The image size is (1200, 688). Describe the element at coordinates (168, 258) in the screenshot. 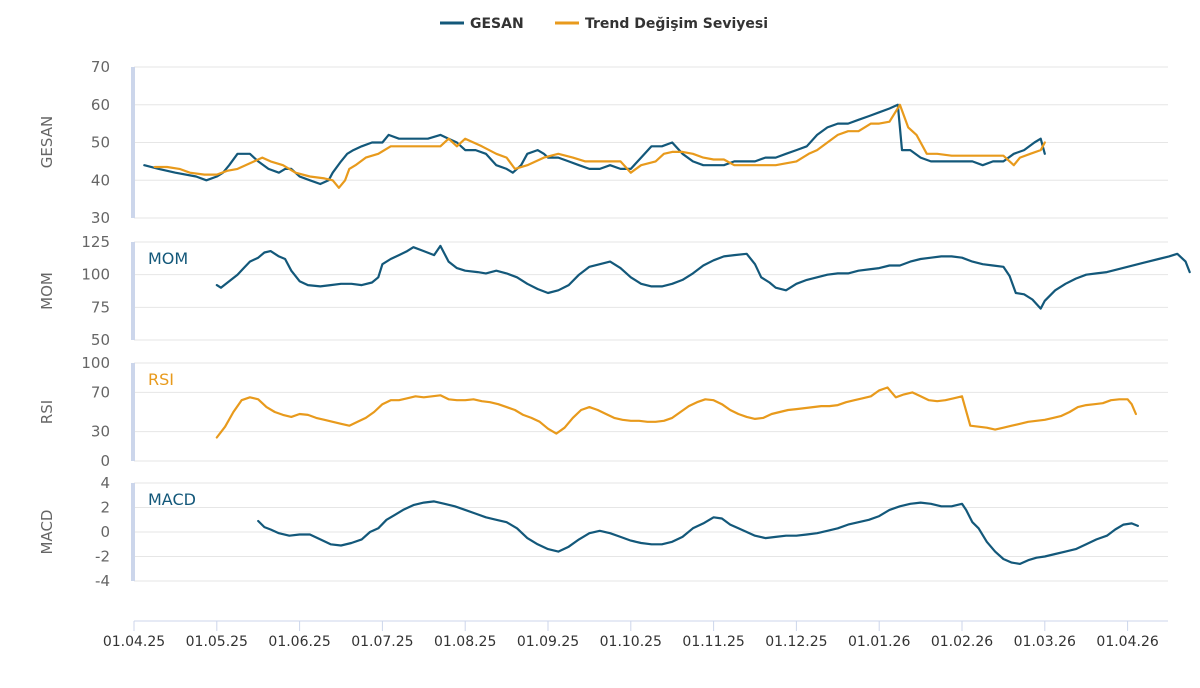

I see `panel-title-mom: MOM` at that location.